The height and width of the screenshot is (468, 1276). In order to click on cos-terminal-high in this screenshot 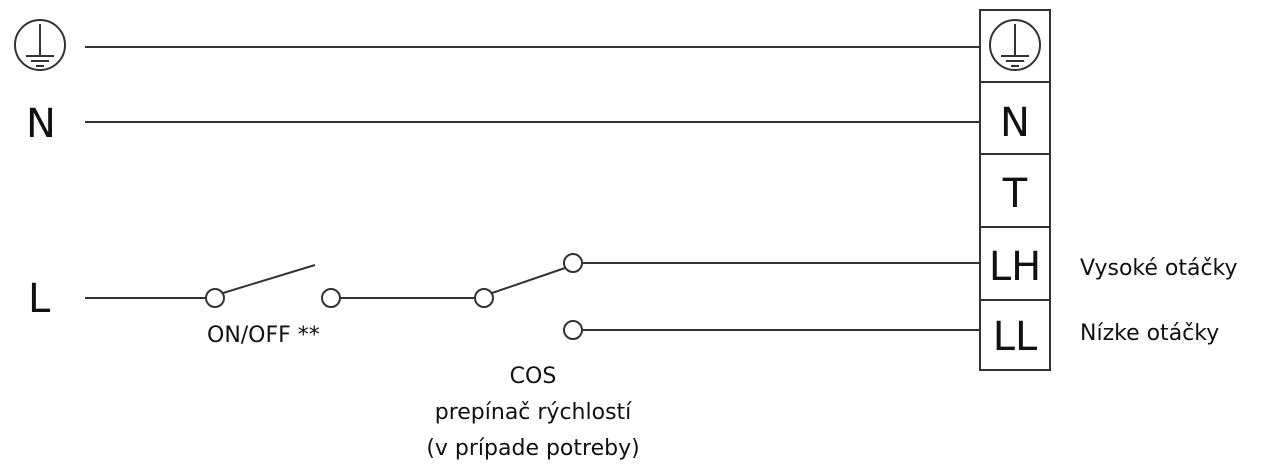, I will do `click(573, 263)`.